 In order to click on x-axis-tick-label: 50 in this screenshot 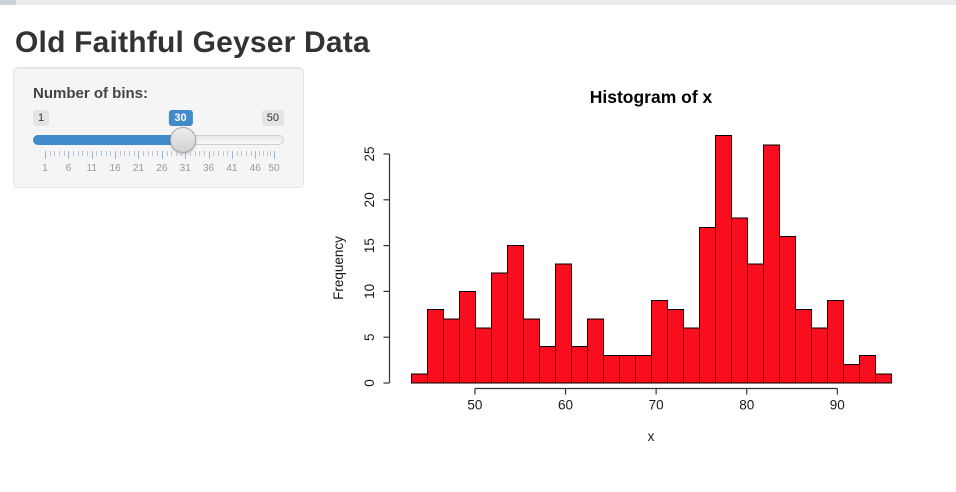, I will do `click(474, 405)`.